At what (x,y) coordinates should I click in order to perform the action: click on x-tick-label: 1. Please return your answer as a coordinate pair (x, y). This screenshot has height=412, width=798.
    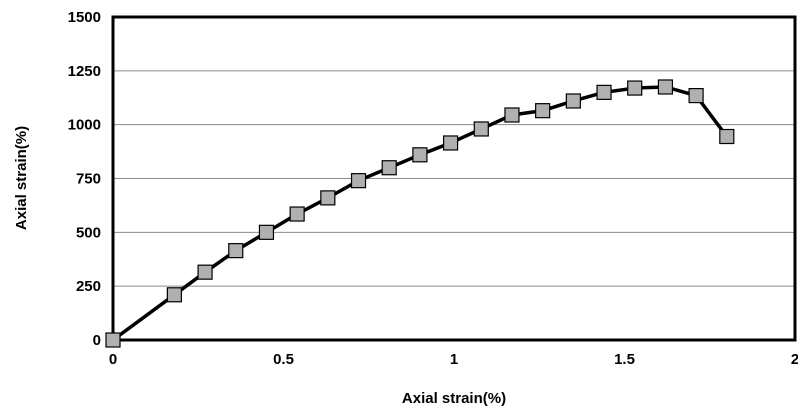
    Looking at the image, I should click on (454, 359).